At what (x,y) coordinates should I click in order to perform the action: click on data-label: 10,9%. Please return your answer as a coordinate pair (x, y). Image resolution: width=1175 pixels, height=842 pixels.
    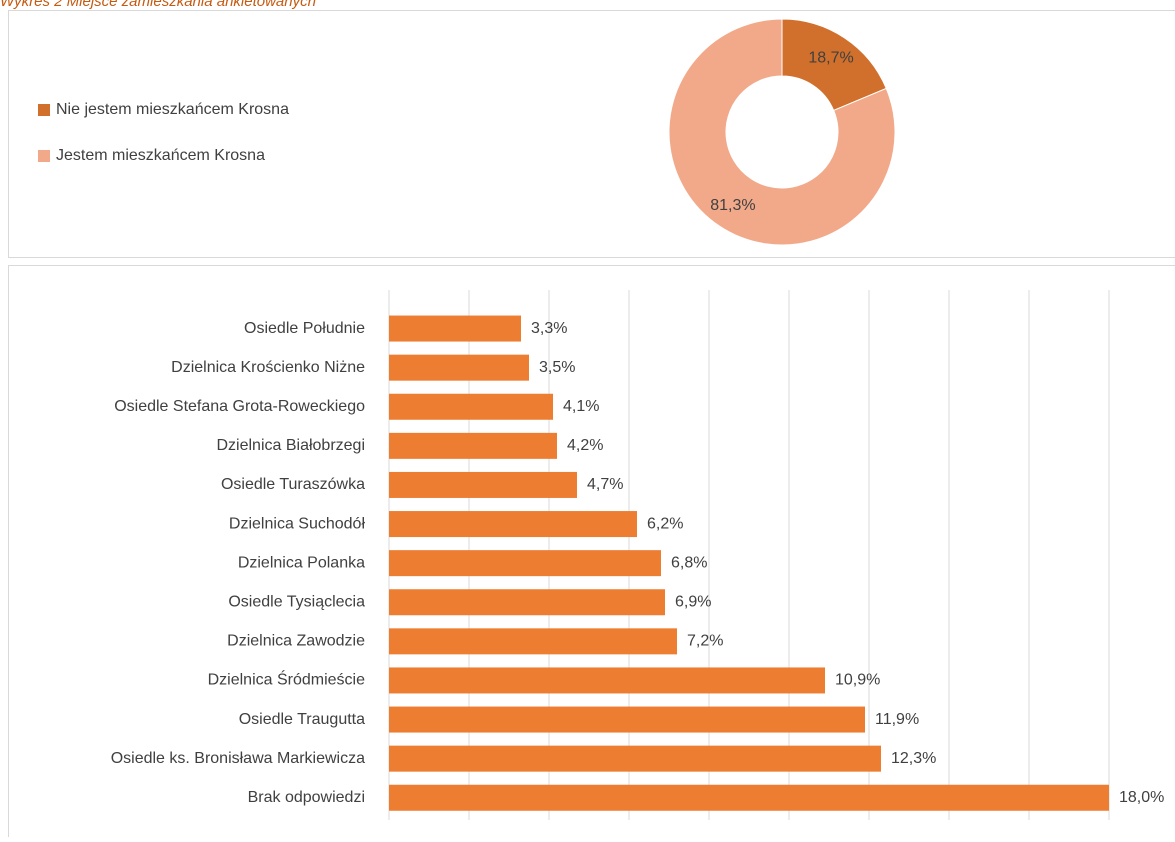
    Looking at the image, I should click on (857, 680).